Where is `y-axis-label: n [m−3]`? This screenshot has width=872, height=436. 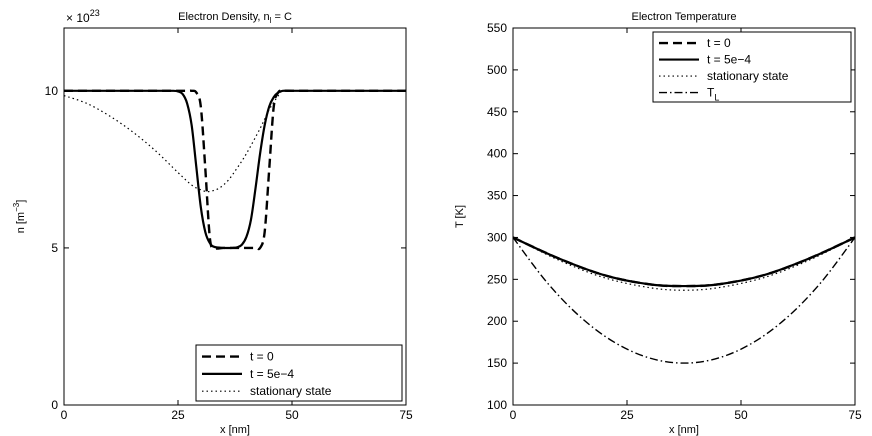 y-axis-label: n [m−3] is located at coordinates (19, 217).